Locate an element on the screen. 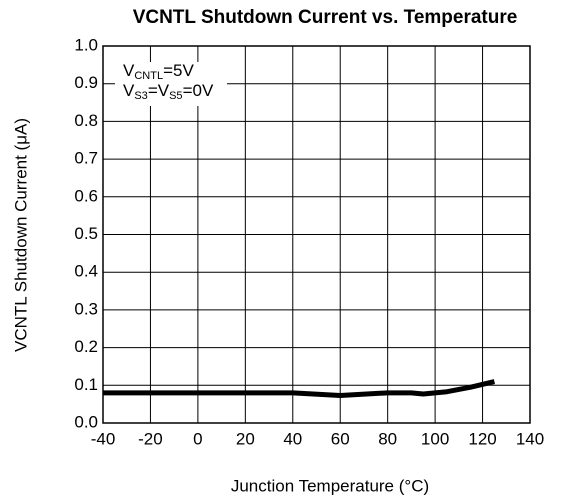  y-tick-label: 0.8 is located at coordinates (86, 120).